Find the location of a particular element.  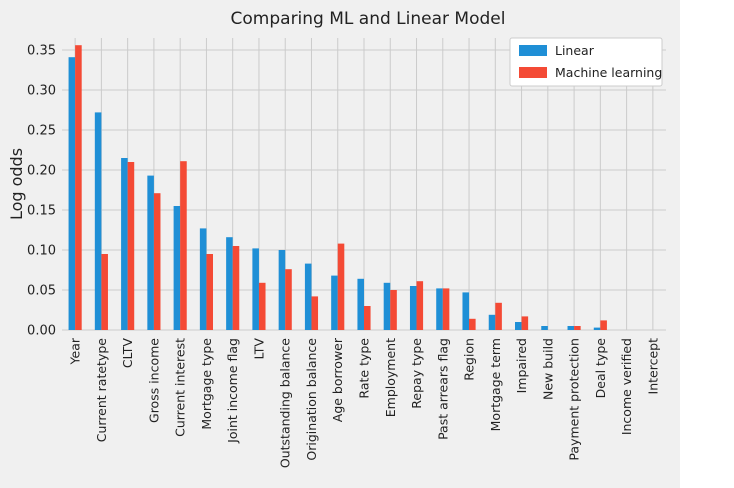

x-tick-label: Intercept is located at coordinates (652, 366).